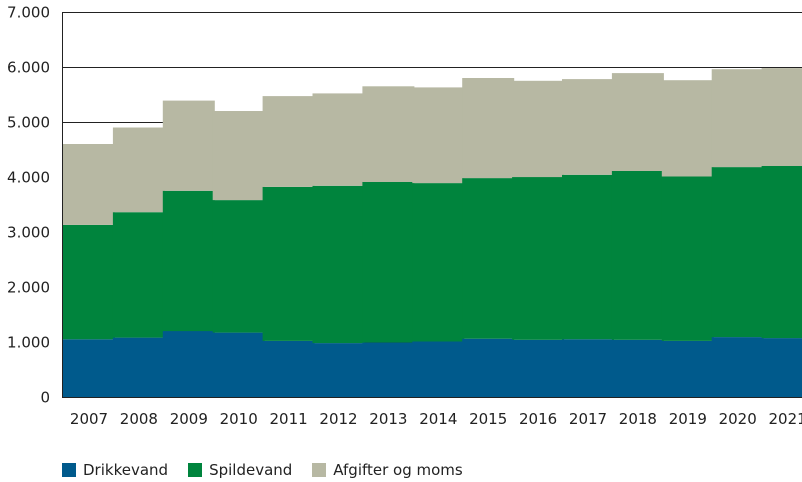  Describe the element at coordinates (687, 368) in the screenshot. I see `bar-2019-drikkevand` at that location.